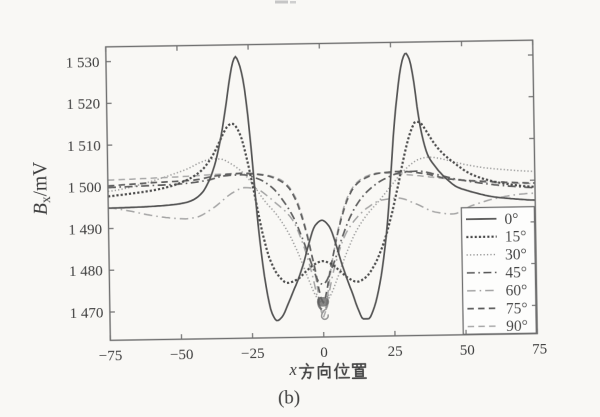 The height and width of the screenshot is (417, 600). I want to click on svg-text: 75, so click(539, 349).